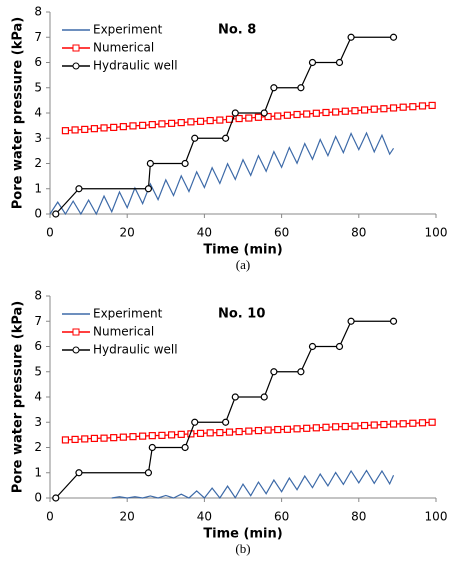 This screenshot has height=566, width=456. What do you see at coordinates (128, 30) in the screenshot?
I see `legend-label: Experiment` at bounding box center [128, 30].